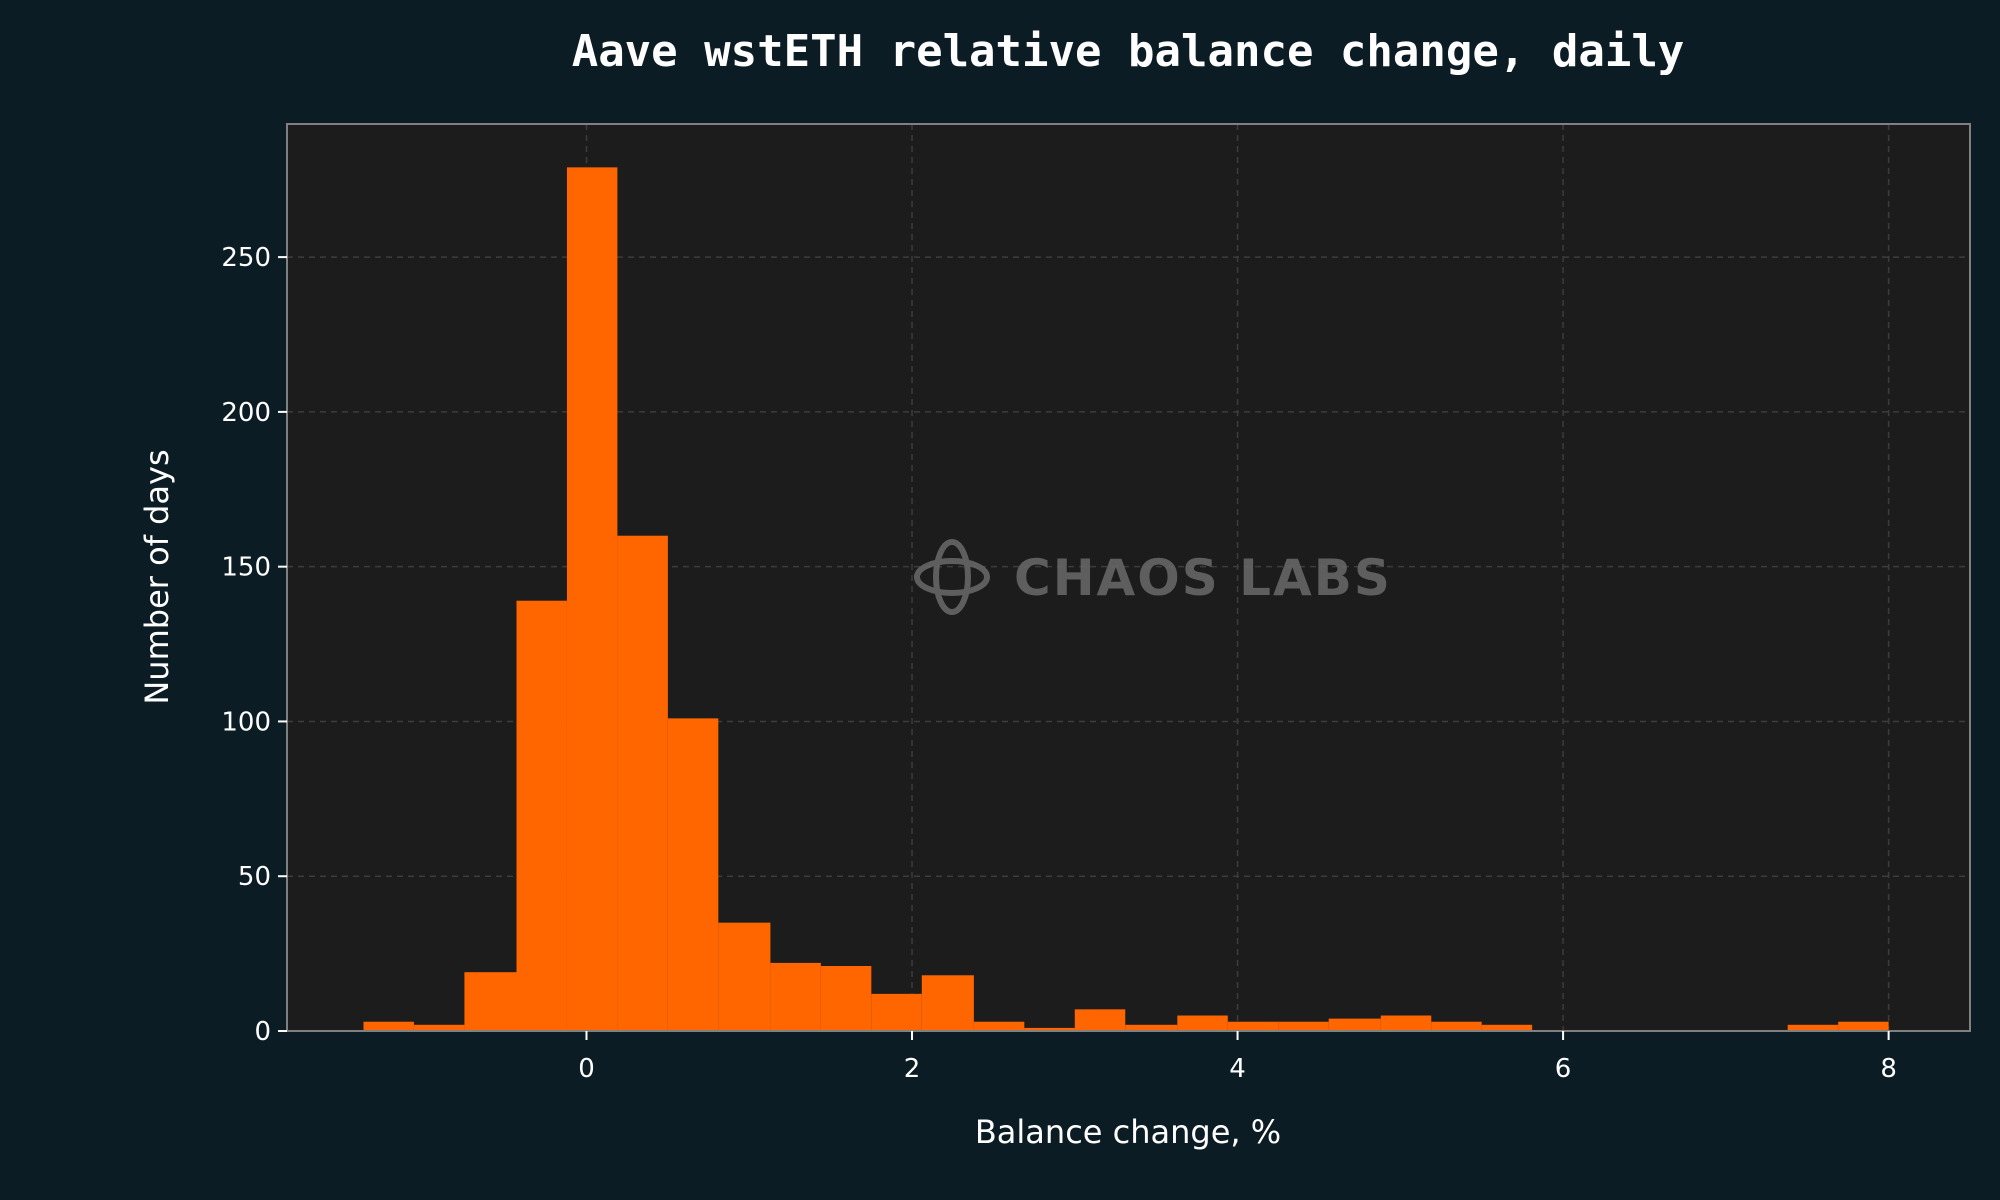 This screenshot has height=1200, width=2000. Describe the element at coordinates (254, 645) in the screenshot. I see `y-axis-ticks: 0 50 100 150 200 250` at that location.